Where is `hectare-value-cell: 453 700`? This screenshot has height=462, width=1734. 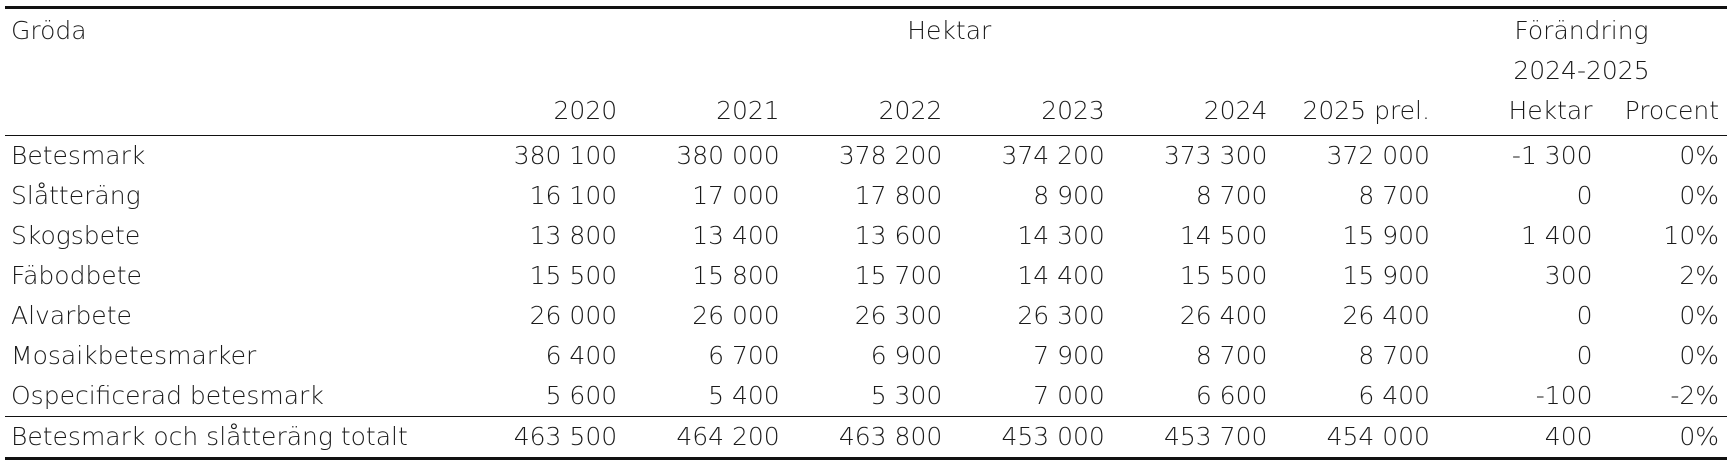 hectare-value-cell: 453 700 is located at coordinates (1194, 438).